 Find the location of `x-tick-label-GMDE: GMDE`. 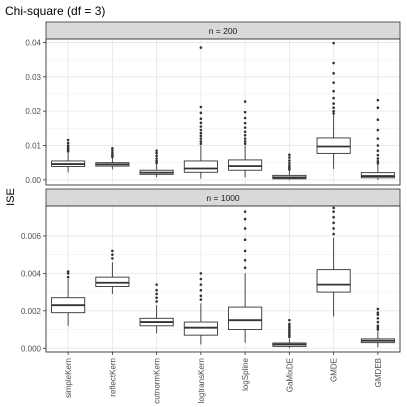

x-tick-label-GMDE: GMDE is located at coordinates (334, 370).